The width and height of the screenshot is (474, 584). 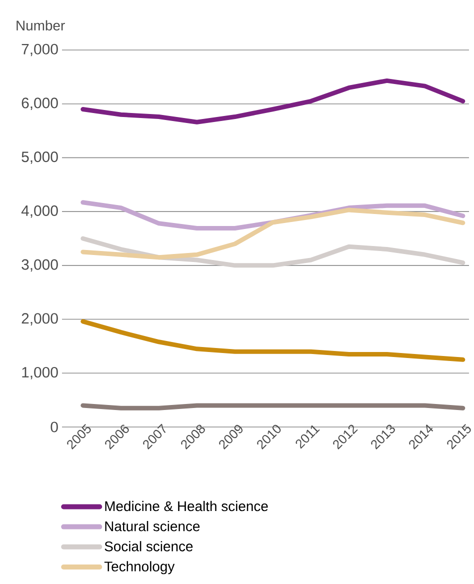 I want to click on y-tick-label: 3,000, so click(x=40, y=265).